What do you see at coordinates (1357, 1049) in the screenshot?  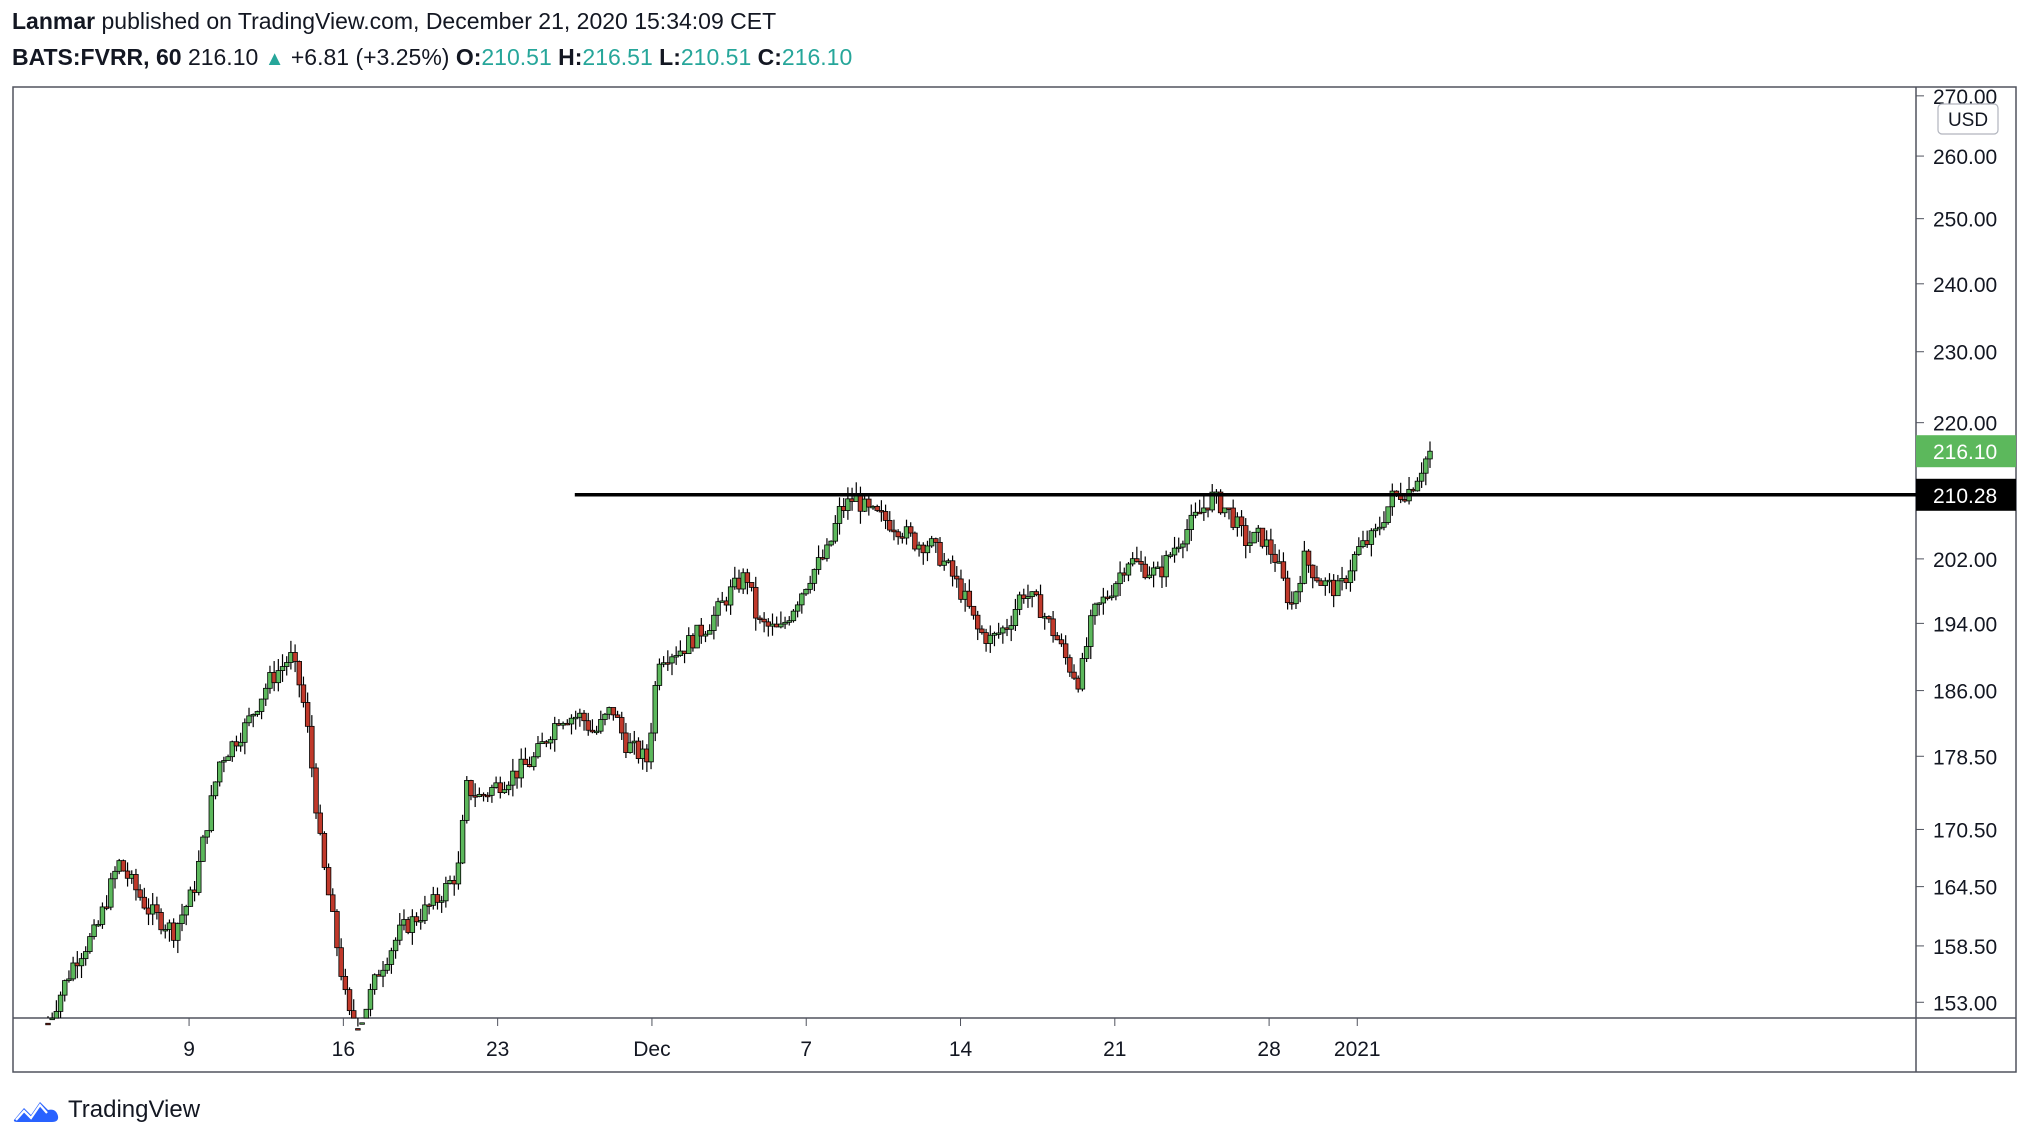 I see `x-tick-label: 2021` at bounding box center [1357, 1049].